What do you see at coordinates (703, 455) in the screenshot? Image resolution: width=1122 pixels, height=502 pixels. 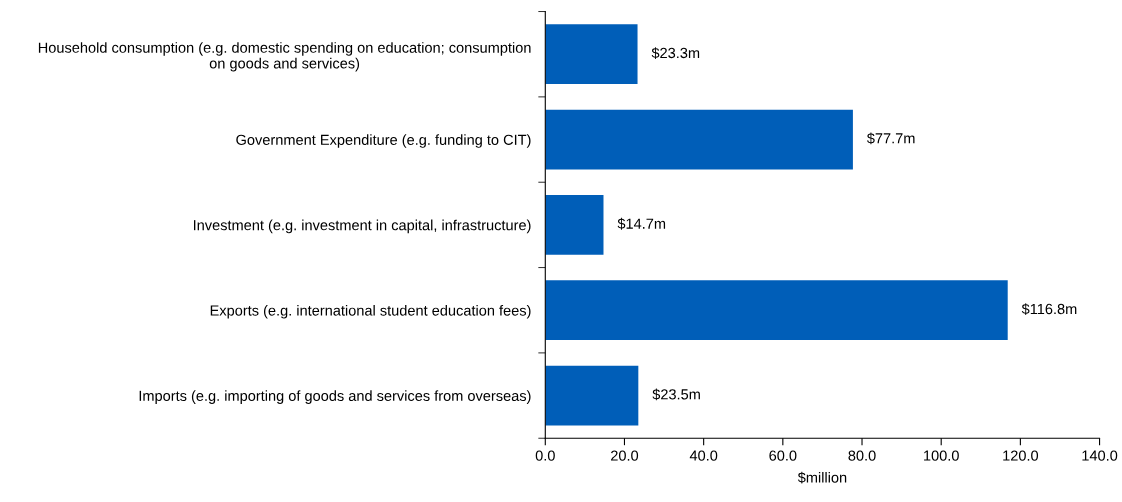 I see `x-tick-label: 40.0` at bounding box center [703, 455].